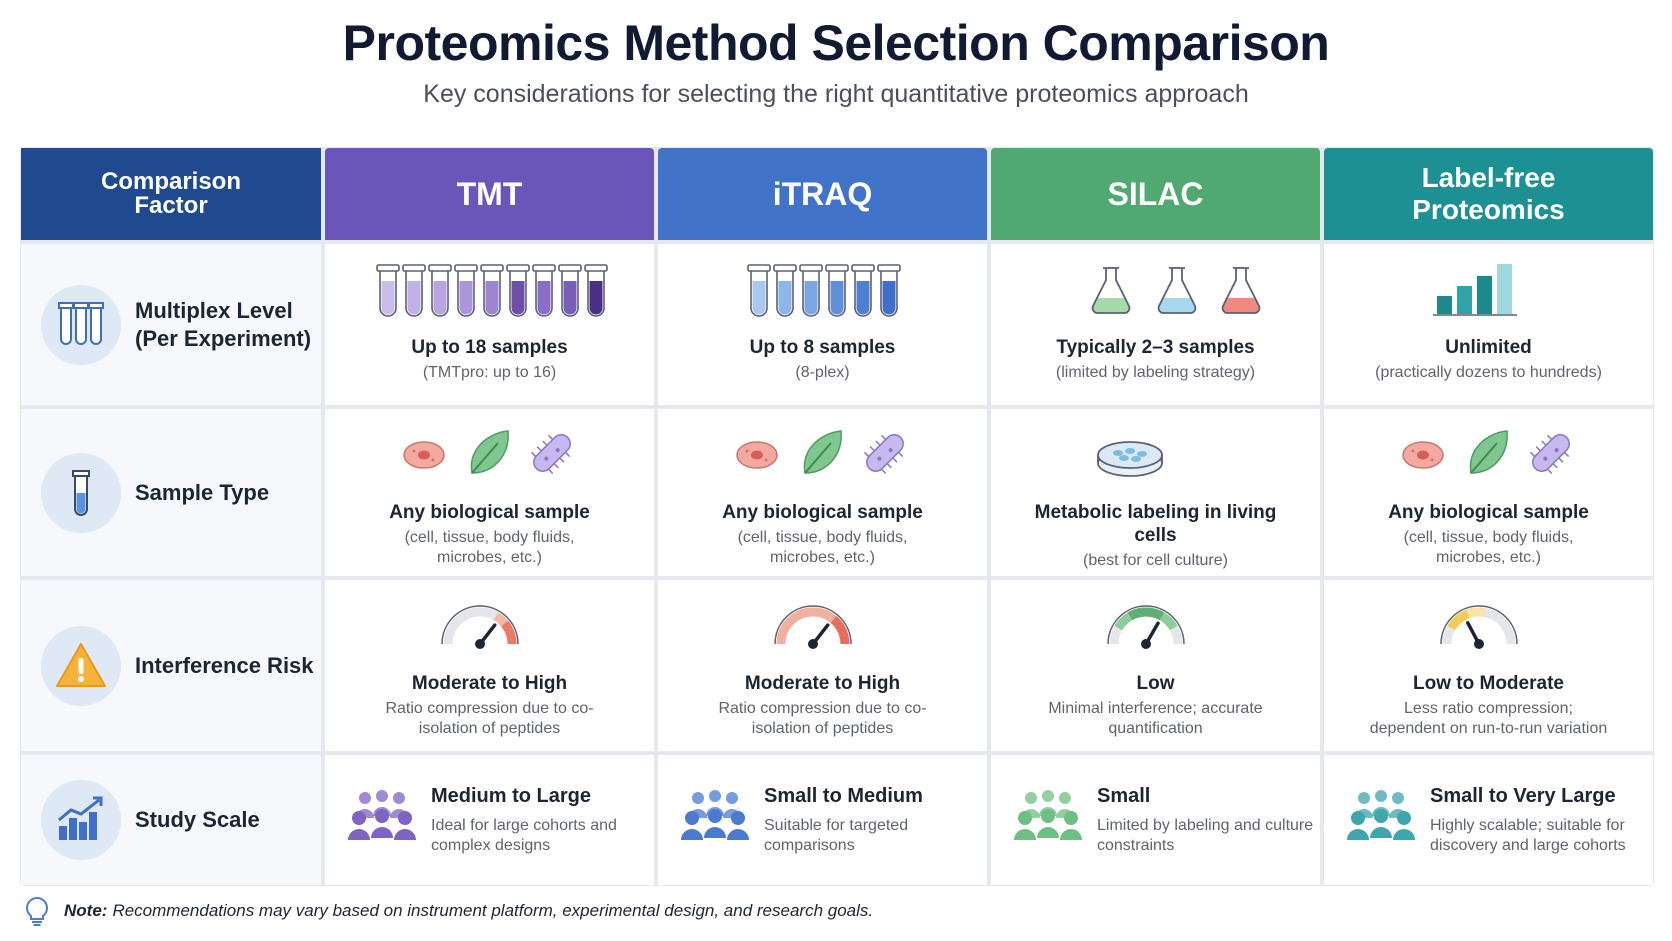 The height and width of the screenshot is (941, 1672). Describe the element at coordinates (836, 43) in the screenshot. I see `title: Proteomics Method Selection Comparison` at that location.